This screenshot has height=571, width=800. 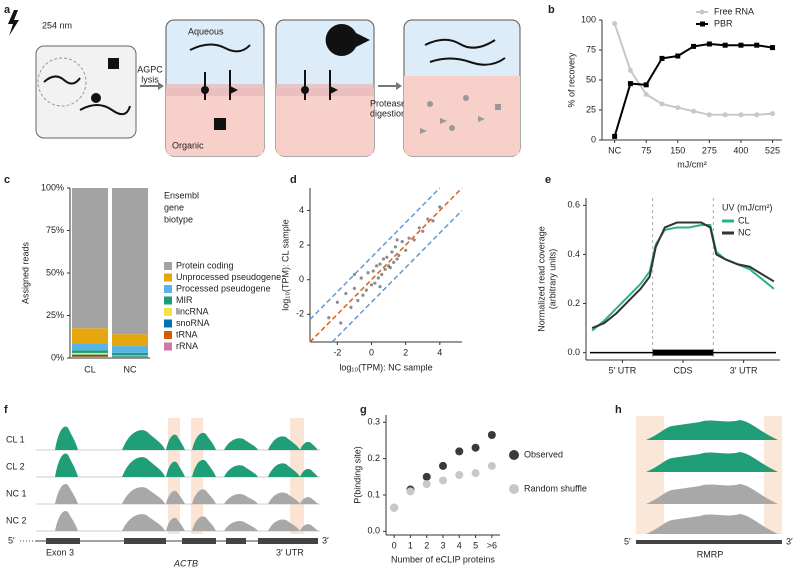 What do you see at coordinates (57, 25) in the screenshot?
I see `wavelength: 254 nm` at bounding box center [57, 25].